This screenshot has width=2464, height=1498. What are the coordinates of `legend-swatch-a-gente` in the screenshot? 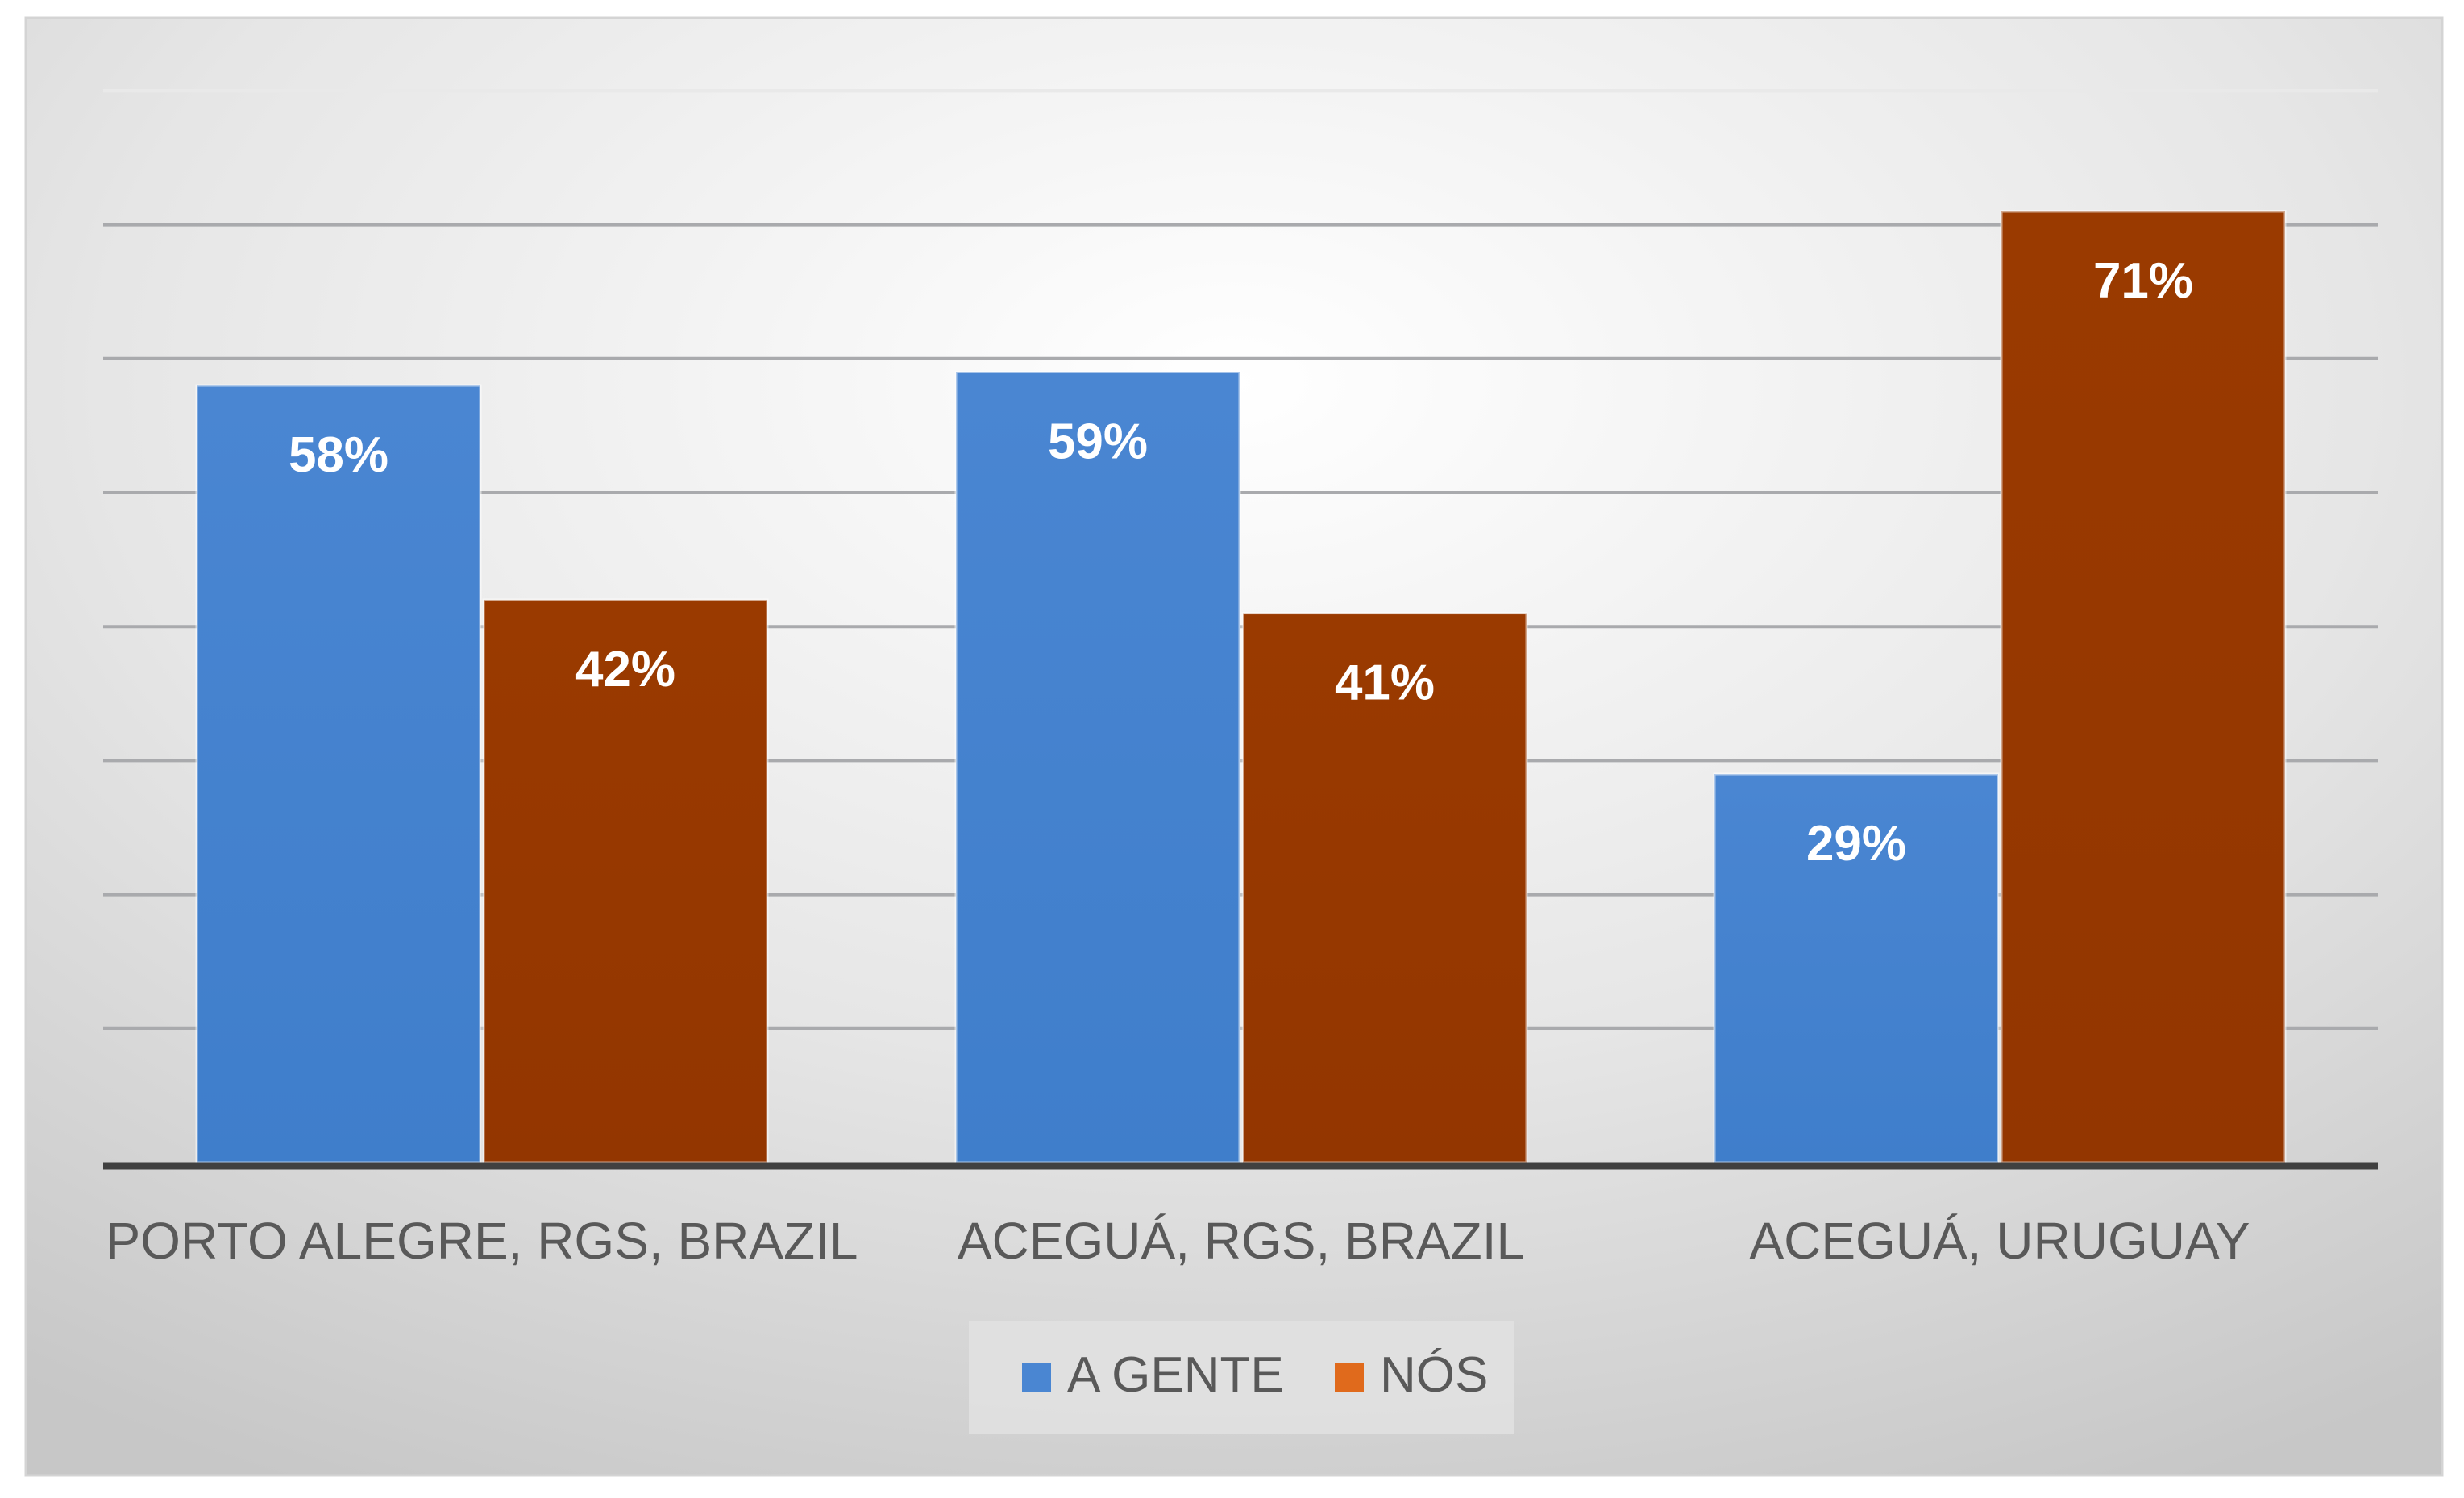 It's located at (1036, 1377).